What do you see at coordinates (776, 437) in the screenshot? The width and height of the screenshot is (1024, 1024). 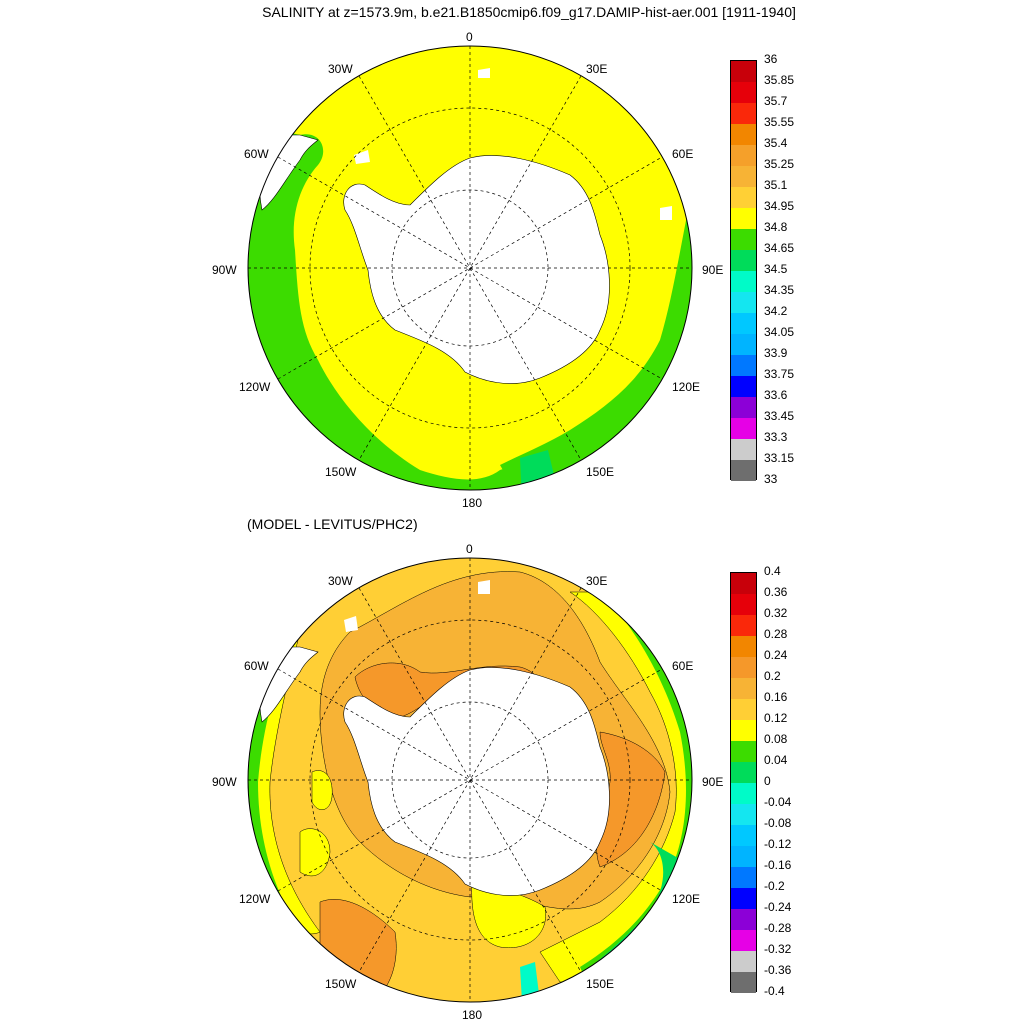 I see `colorbar-tick-label: 33.3` at bounding box center [776, 437].